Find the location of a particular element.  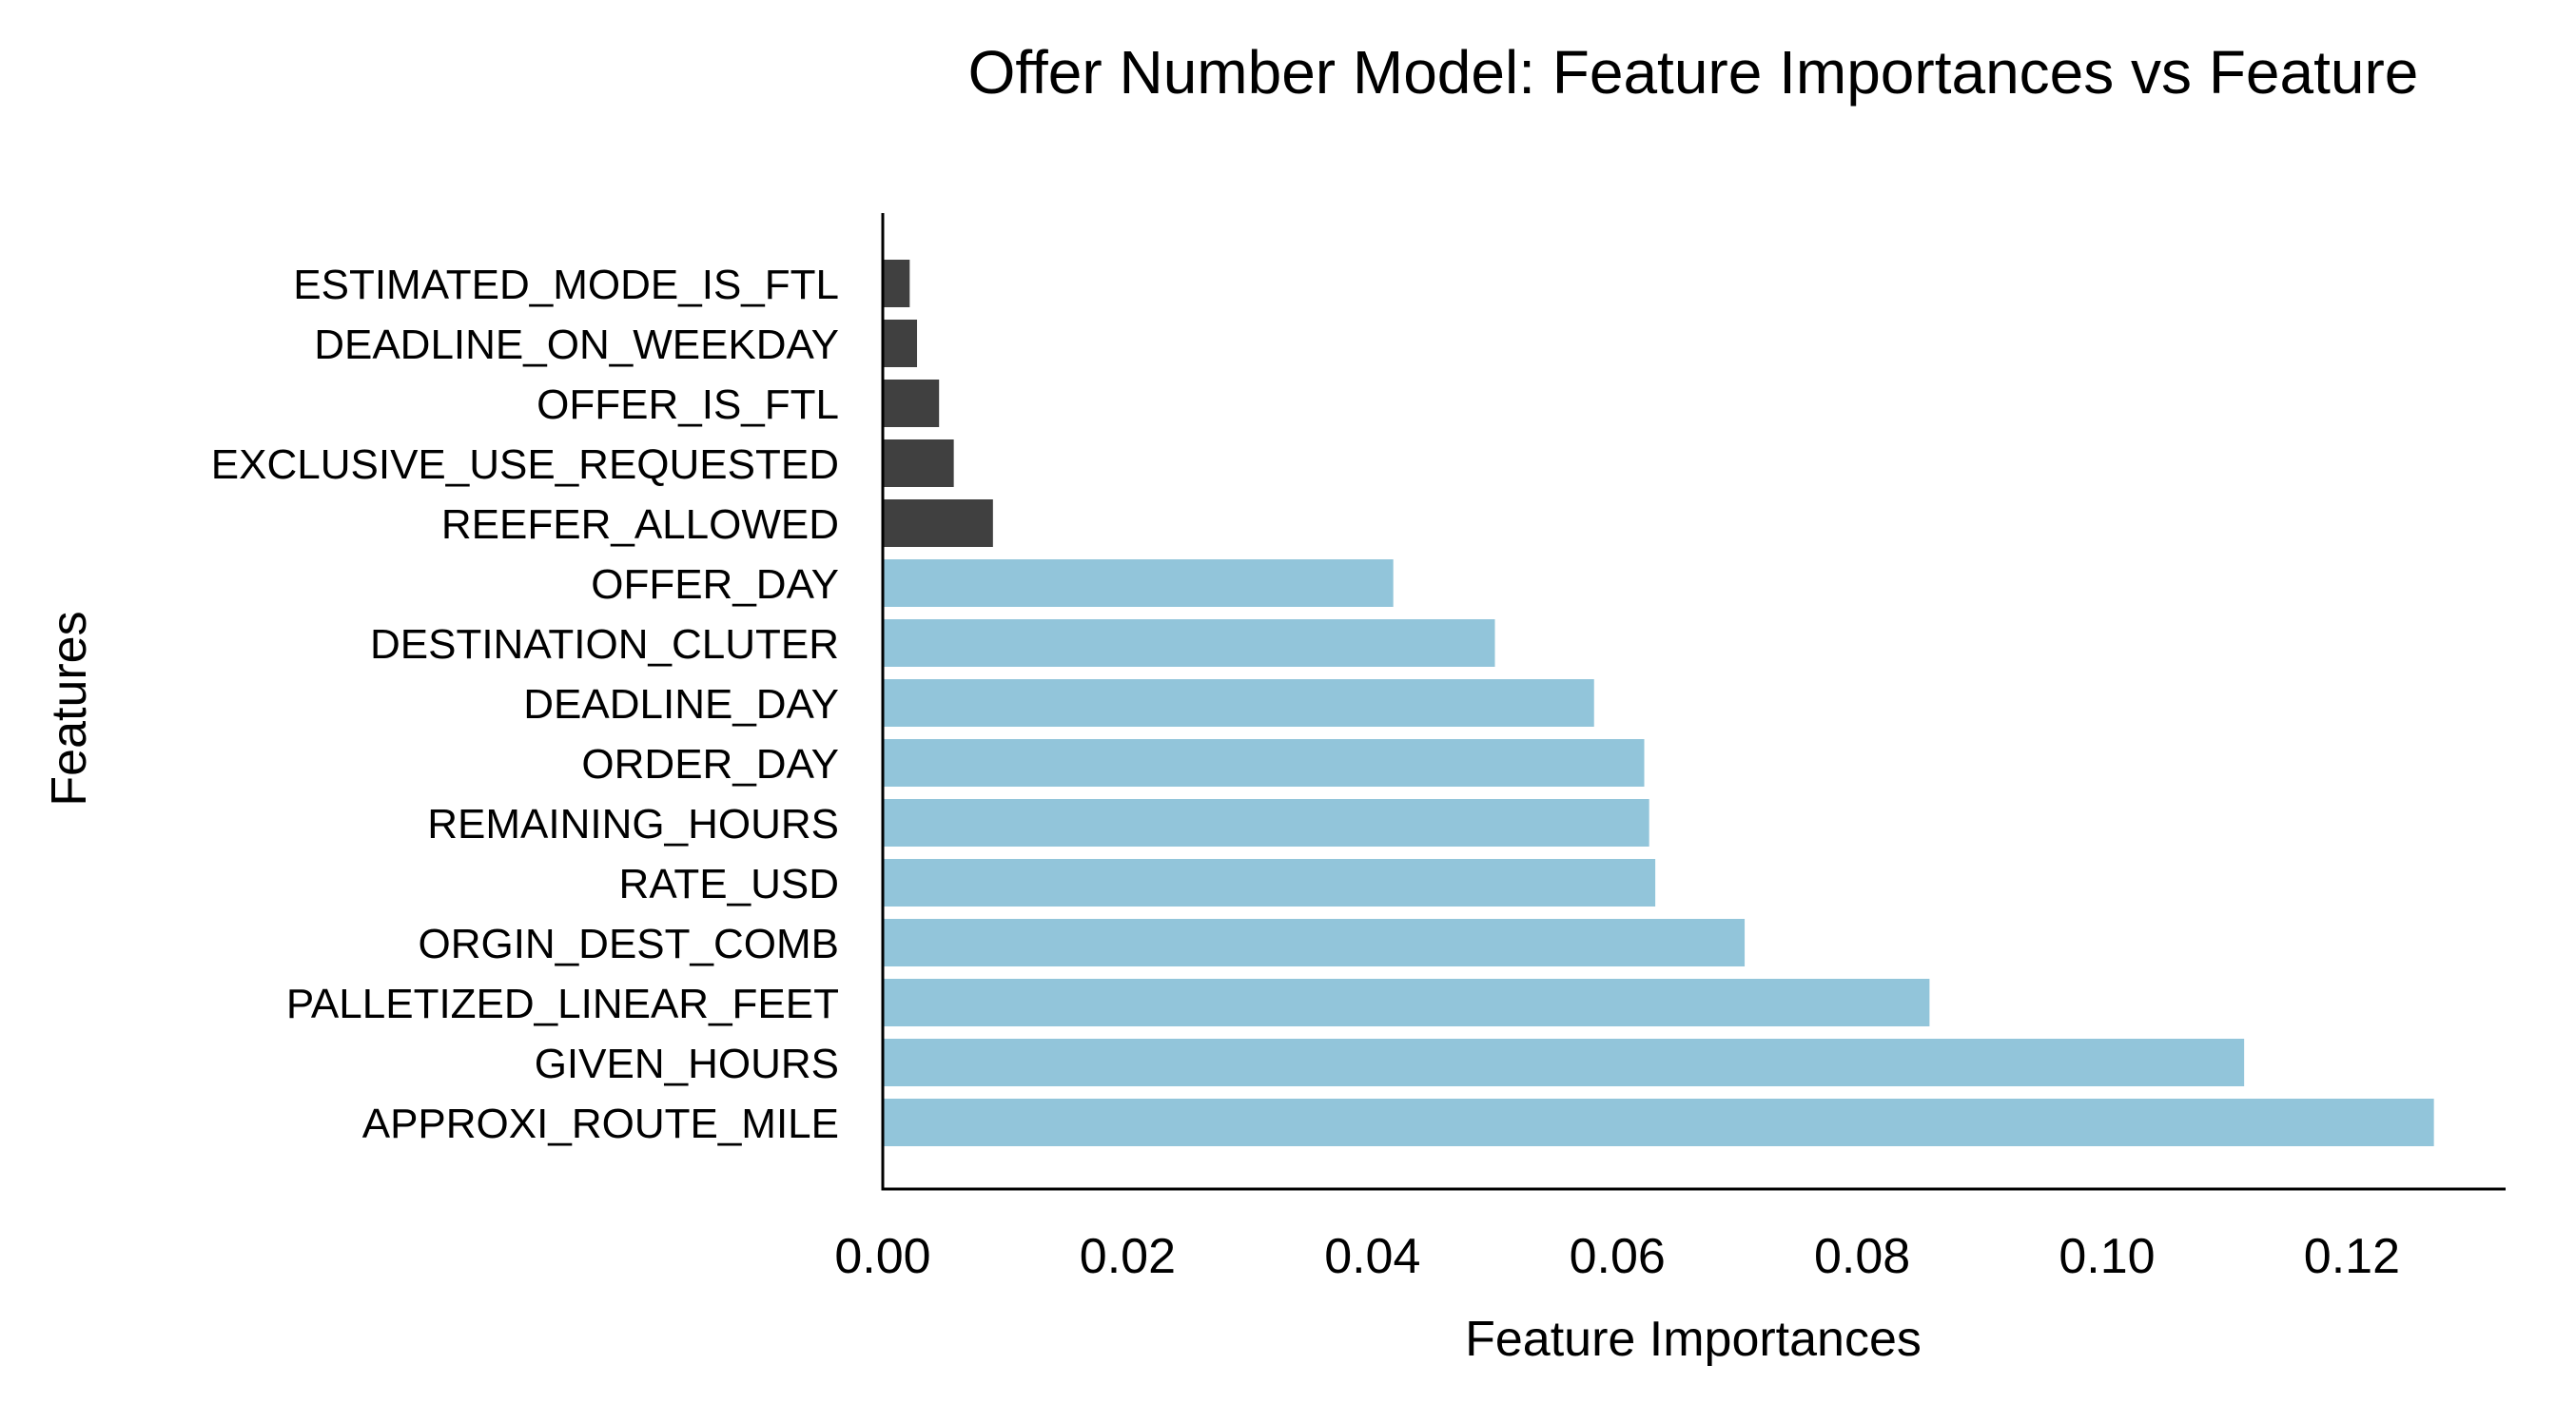

y-tick-label: REEFER_ALLOWED is located at coordinates (640, 524).